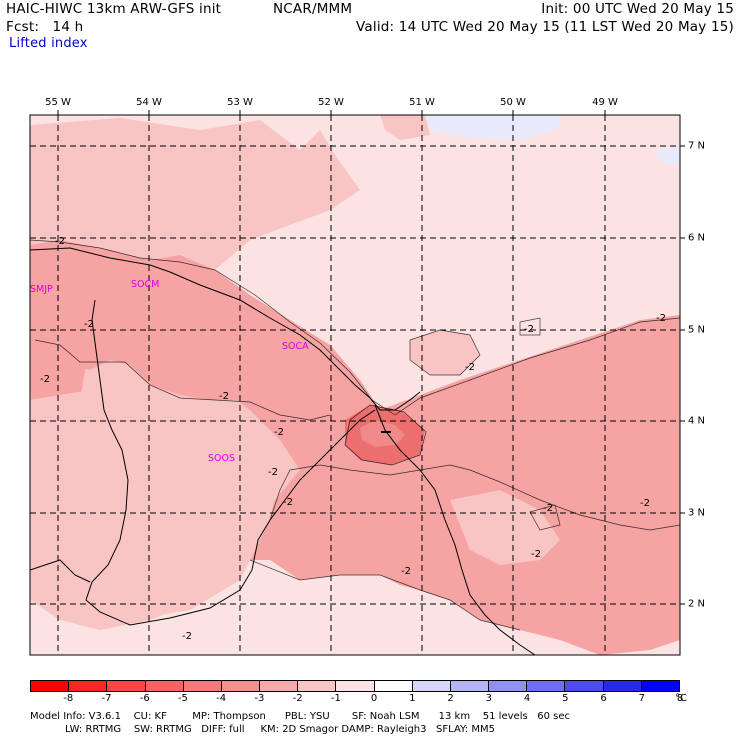 Image resolution: width=740 pixels, height=740 pixels. What do you see at coordinates (697, 604) in the screenshot?
I see `lat-label: 2 N` at bounding box center [697, 604].